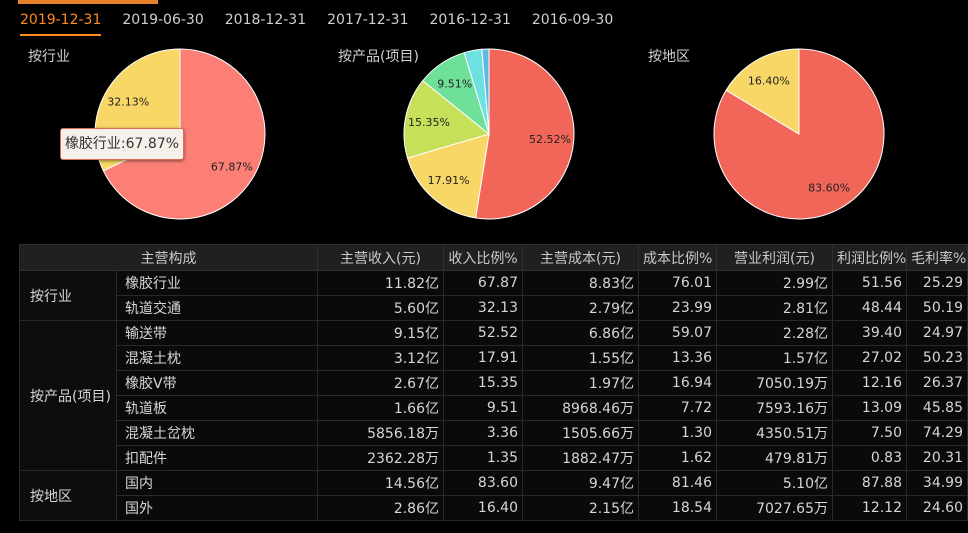  I want to click on table-cell: 9.15亿, so click(380, 333).